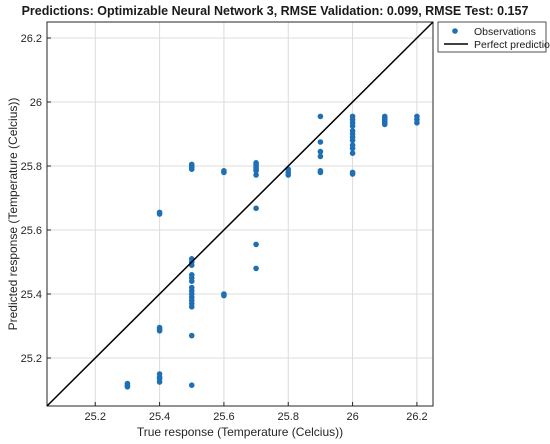  I want to click on x-tick-label: 25.8, so click(288, 417).